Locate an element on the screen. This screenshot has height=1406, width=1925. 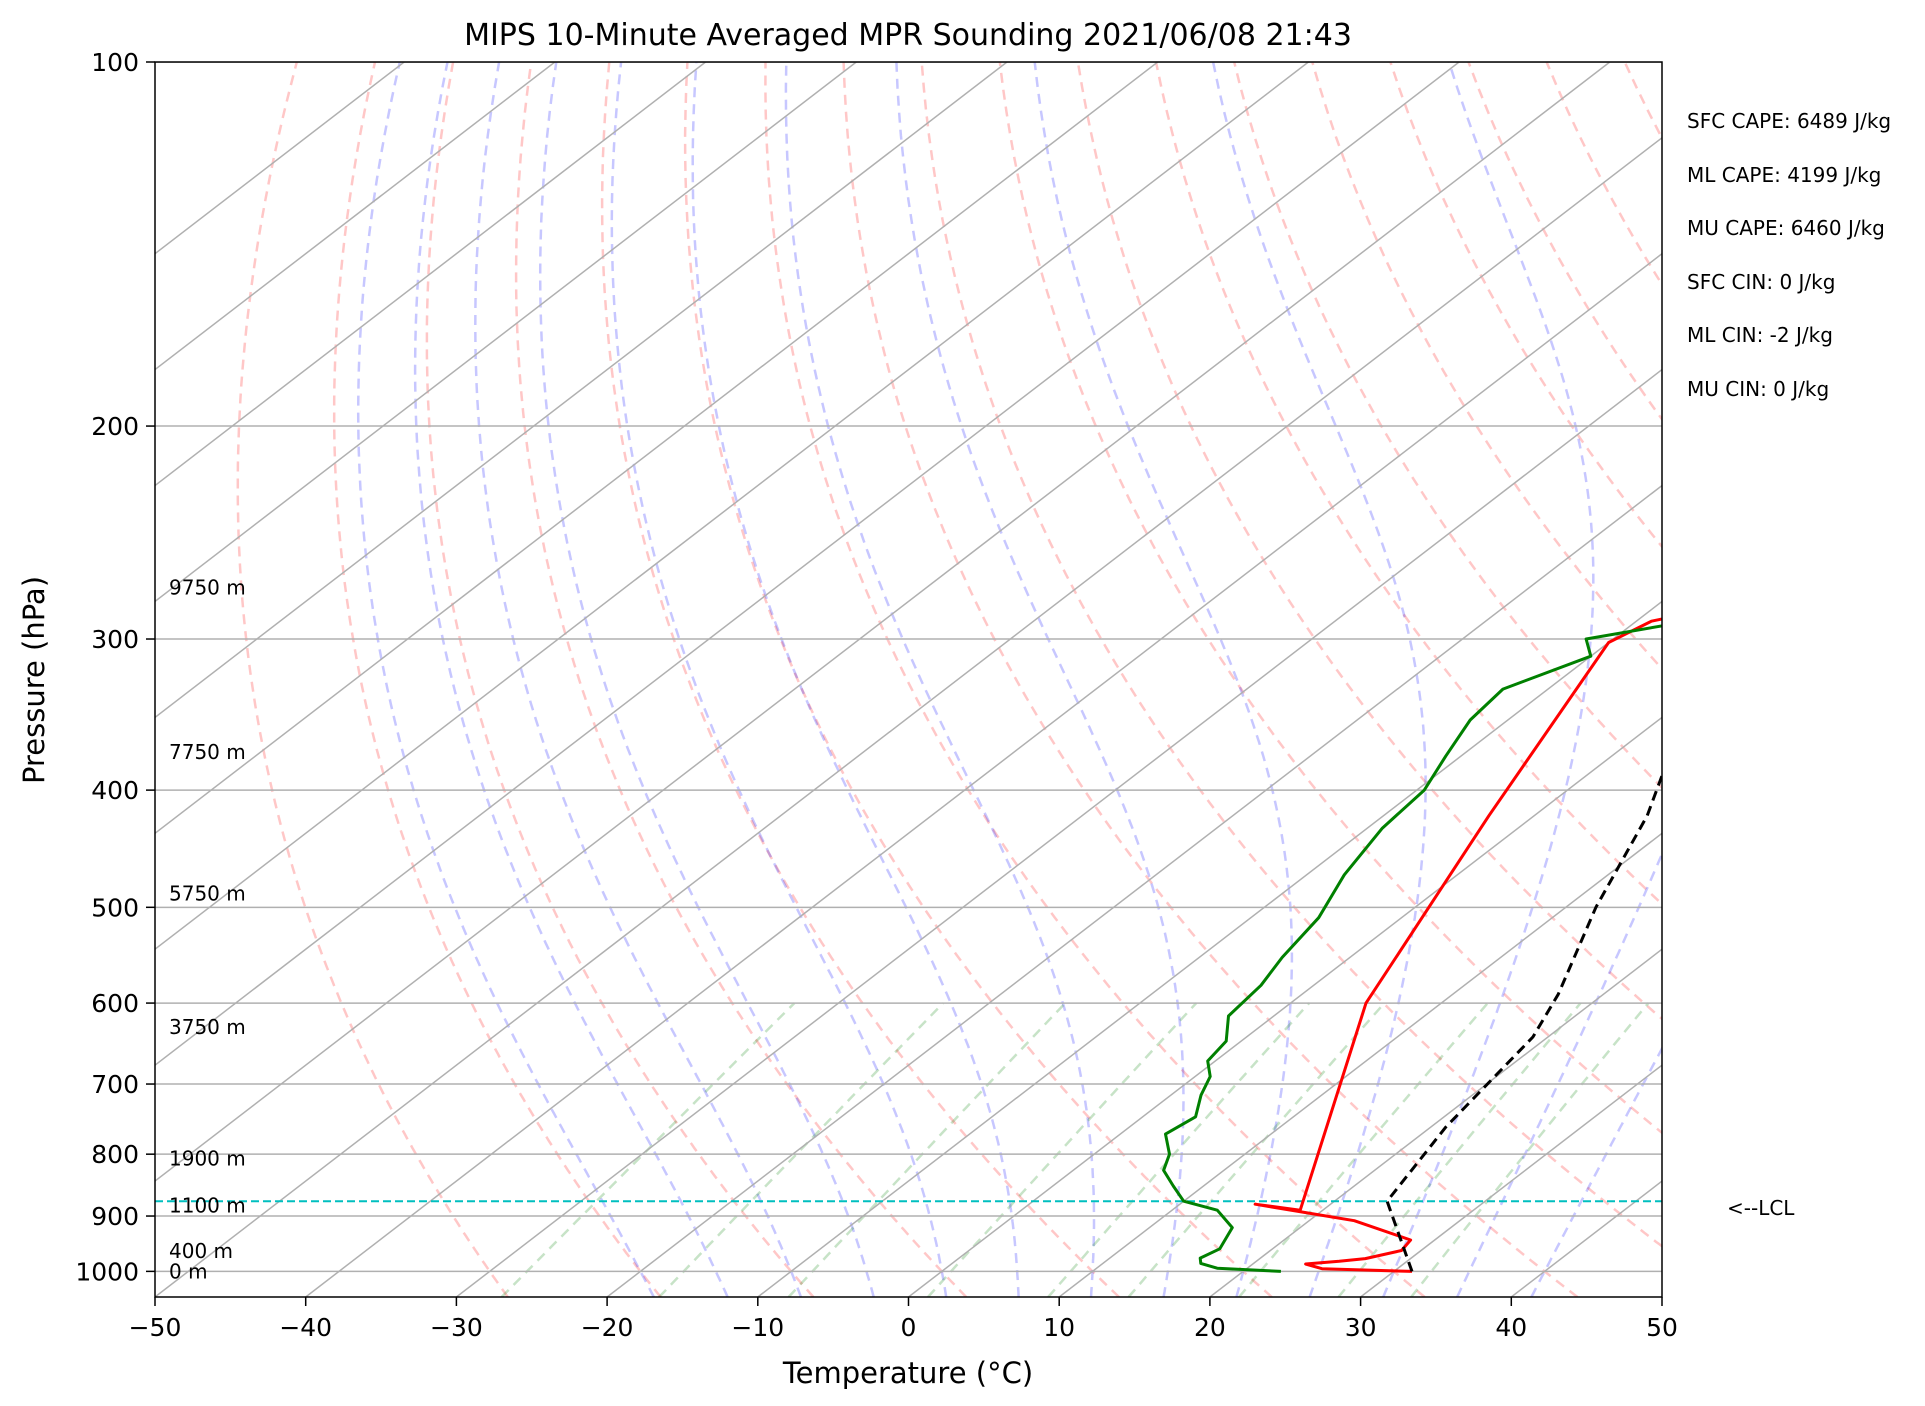
height-label: 3750 m is located at coordinates (207, 1027).